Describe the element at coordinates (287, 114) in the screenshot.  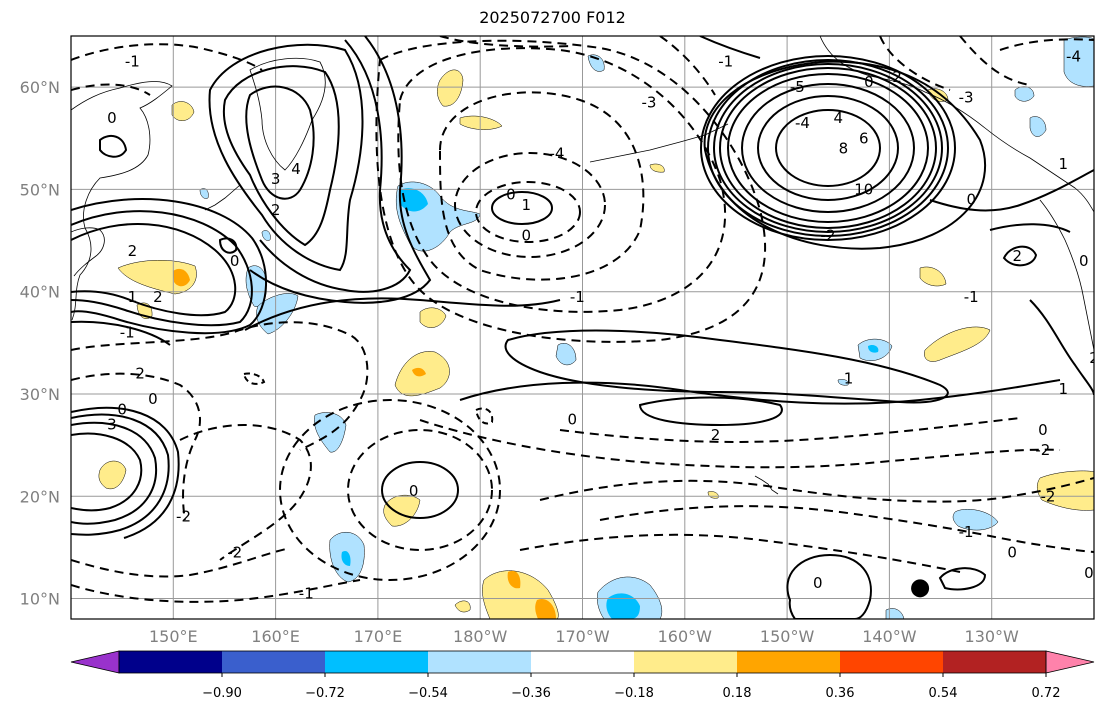
I see `coastline-kamchatka` at that location.